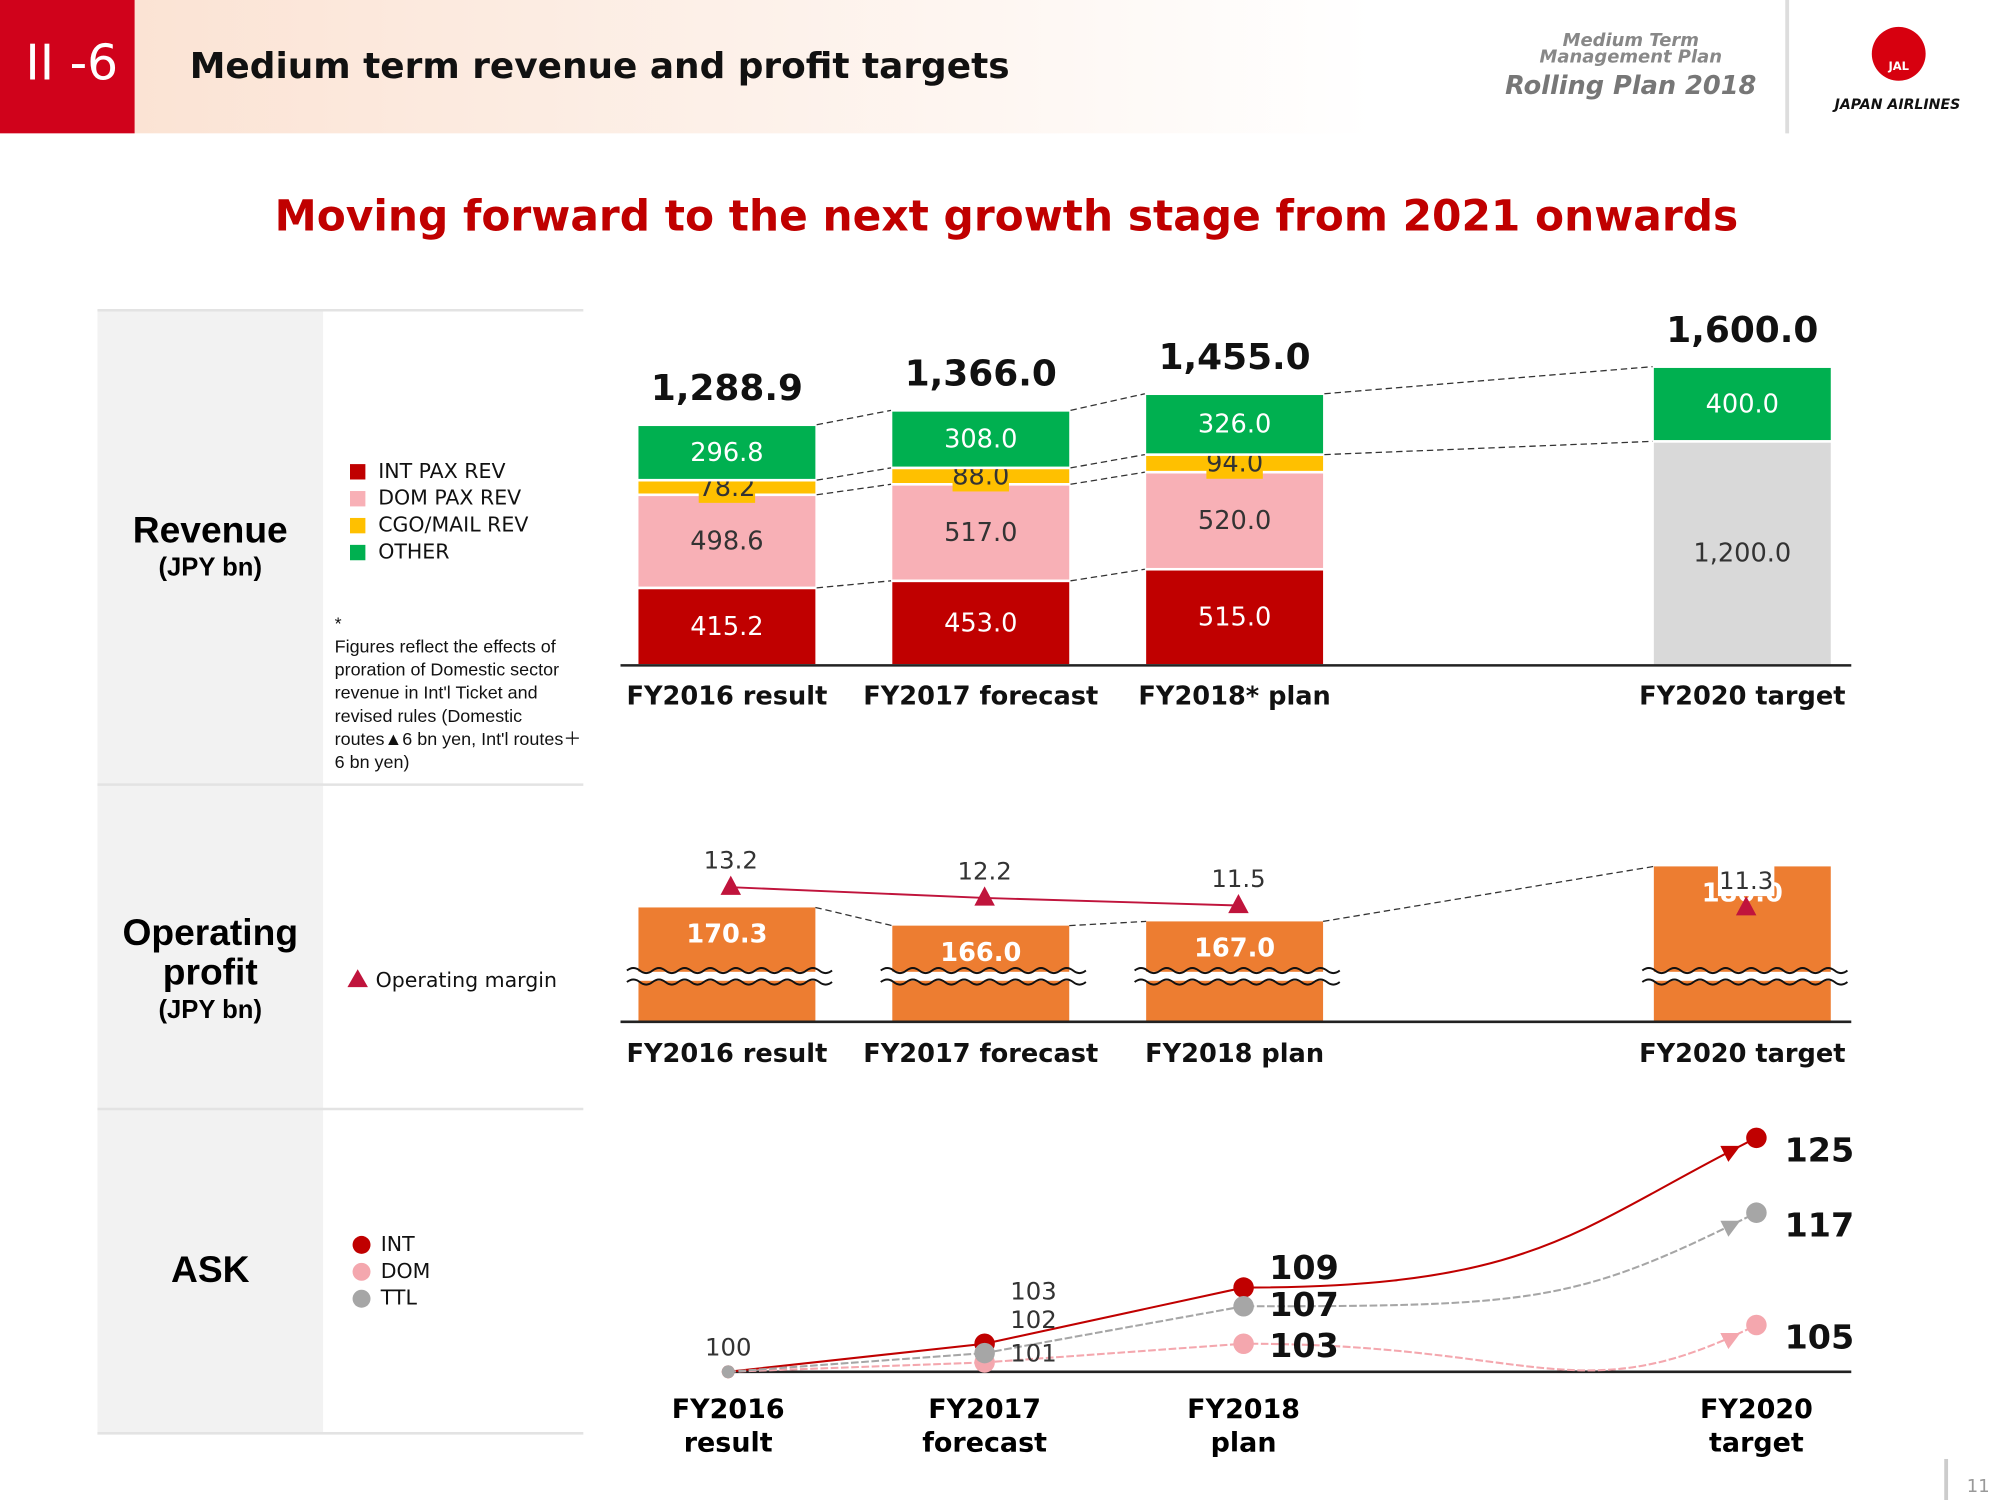  Describe the element at coordinates (1033, 1353) in the screenshot. I see `value-label: 101` at that location.